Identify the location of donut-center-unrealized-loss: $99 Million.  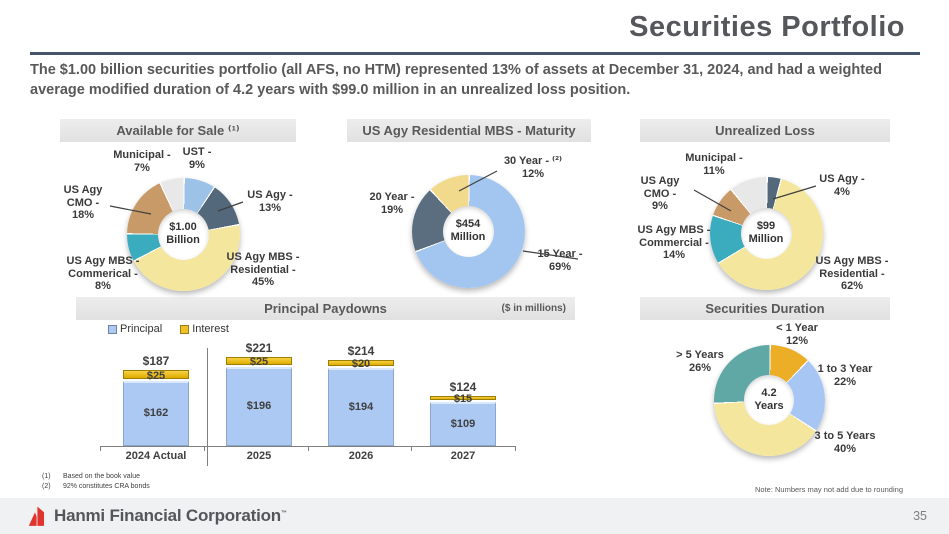
(766, 233).